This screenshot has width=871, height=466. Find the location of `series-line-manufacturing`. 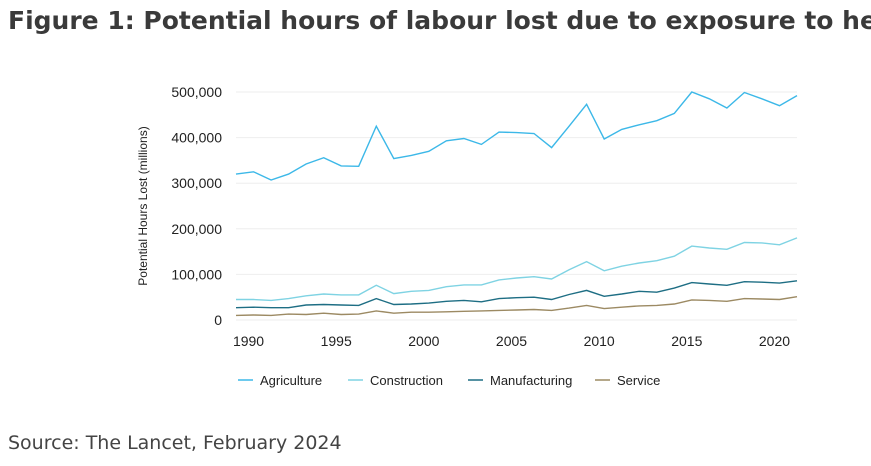

series-line-manufacturing is located at coordinates (516, 294).